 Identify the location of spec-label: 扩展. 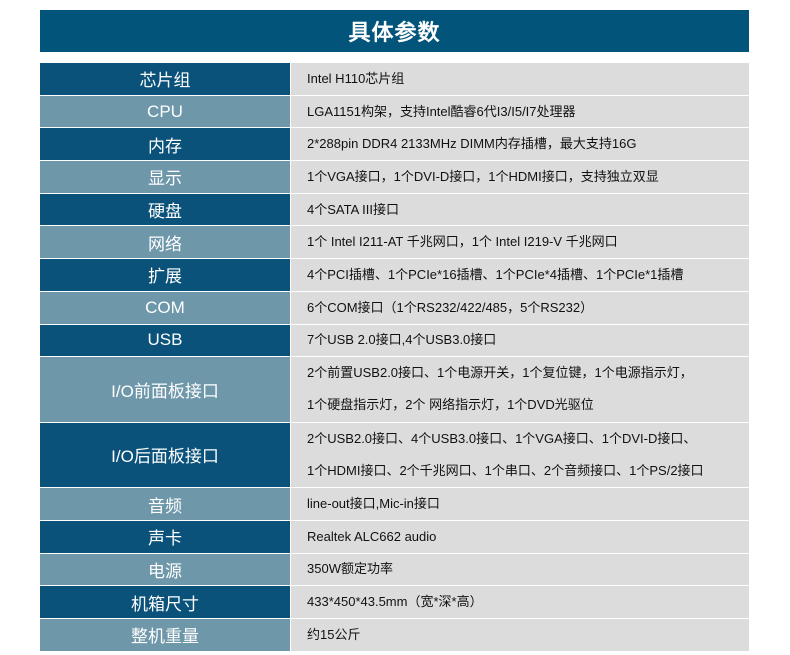
(165, 275).